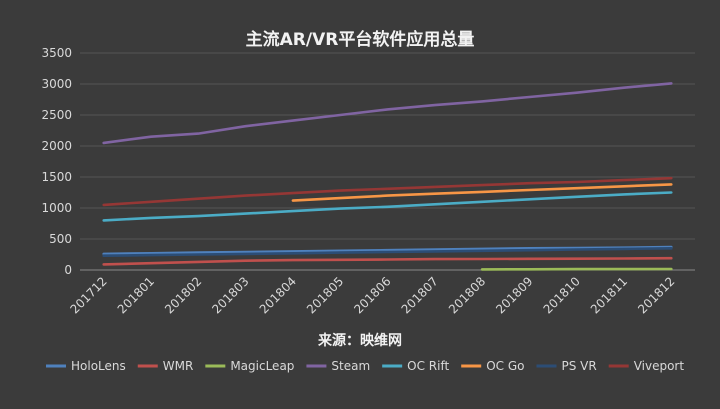  Describe the element at coordinates (360, 39) in the screenshot. I see `chart-title: 主流AR/VR平台软件应用总量` at that location.